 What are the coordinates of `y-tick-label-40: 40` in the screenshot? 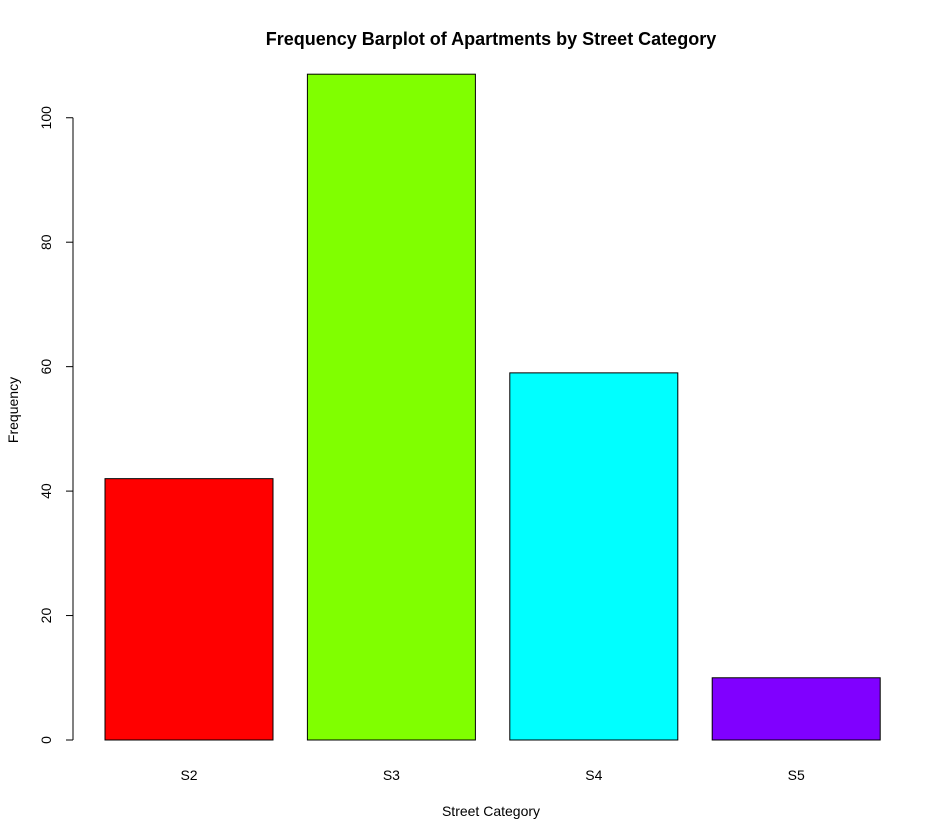 It's located at (46, 491).